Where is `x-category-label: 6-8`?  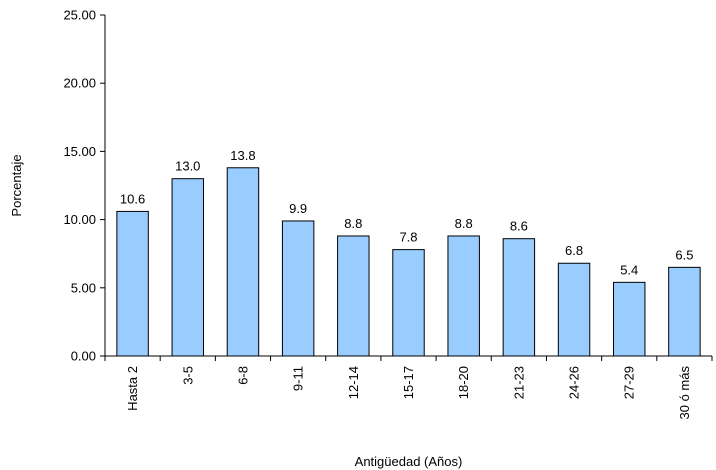
x-category-label: 6-8 is located at coordinates (242, 375).